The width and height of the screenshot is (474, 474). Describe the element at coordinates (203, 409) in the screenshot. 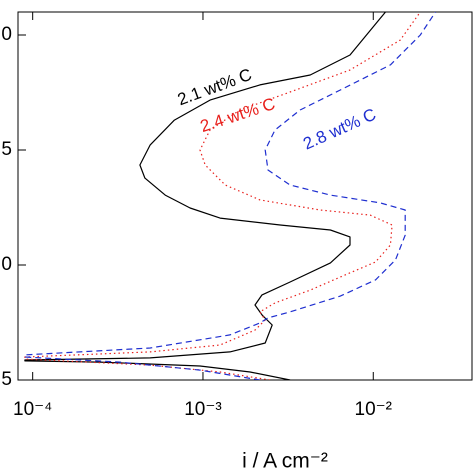

I see `x-tick-label: 10⁻³` at that location.